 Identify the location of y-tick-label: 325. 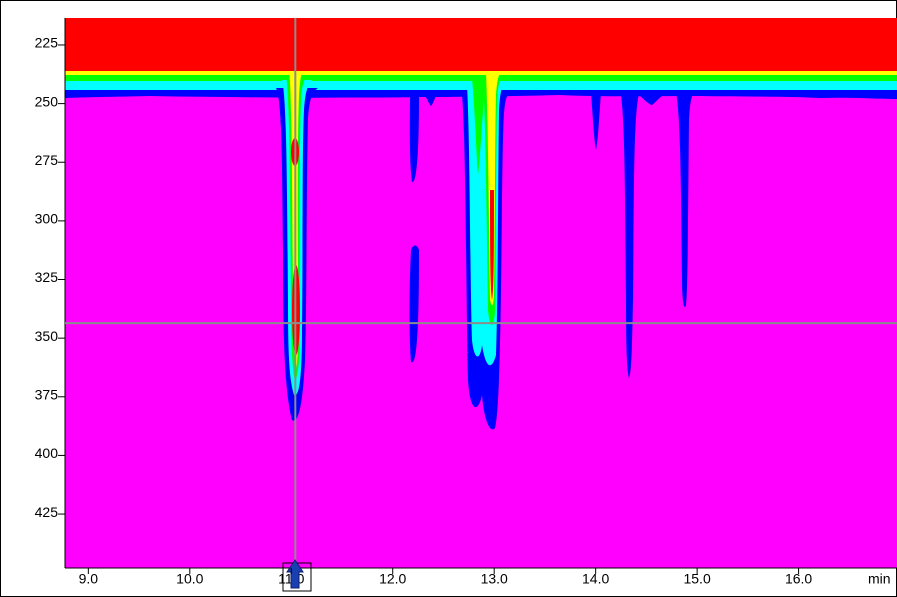
(47, 277).